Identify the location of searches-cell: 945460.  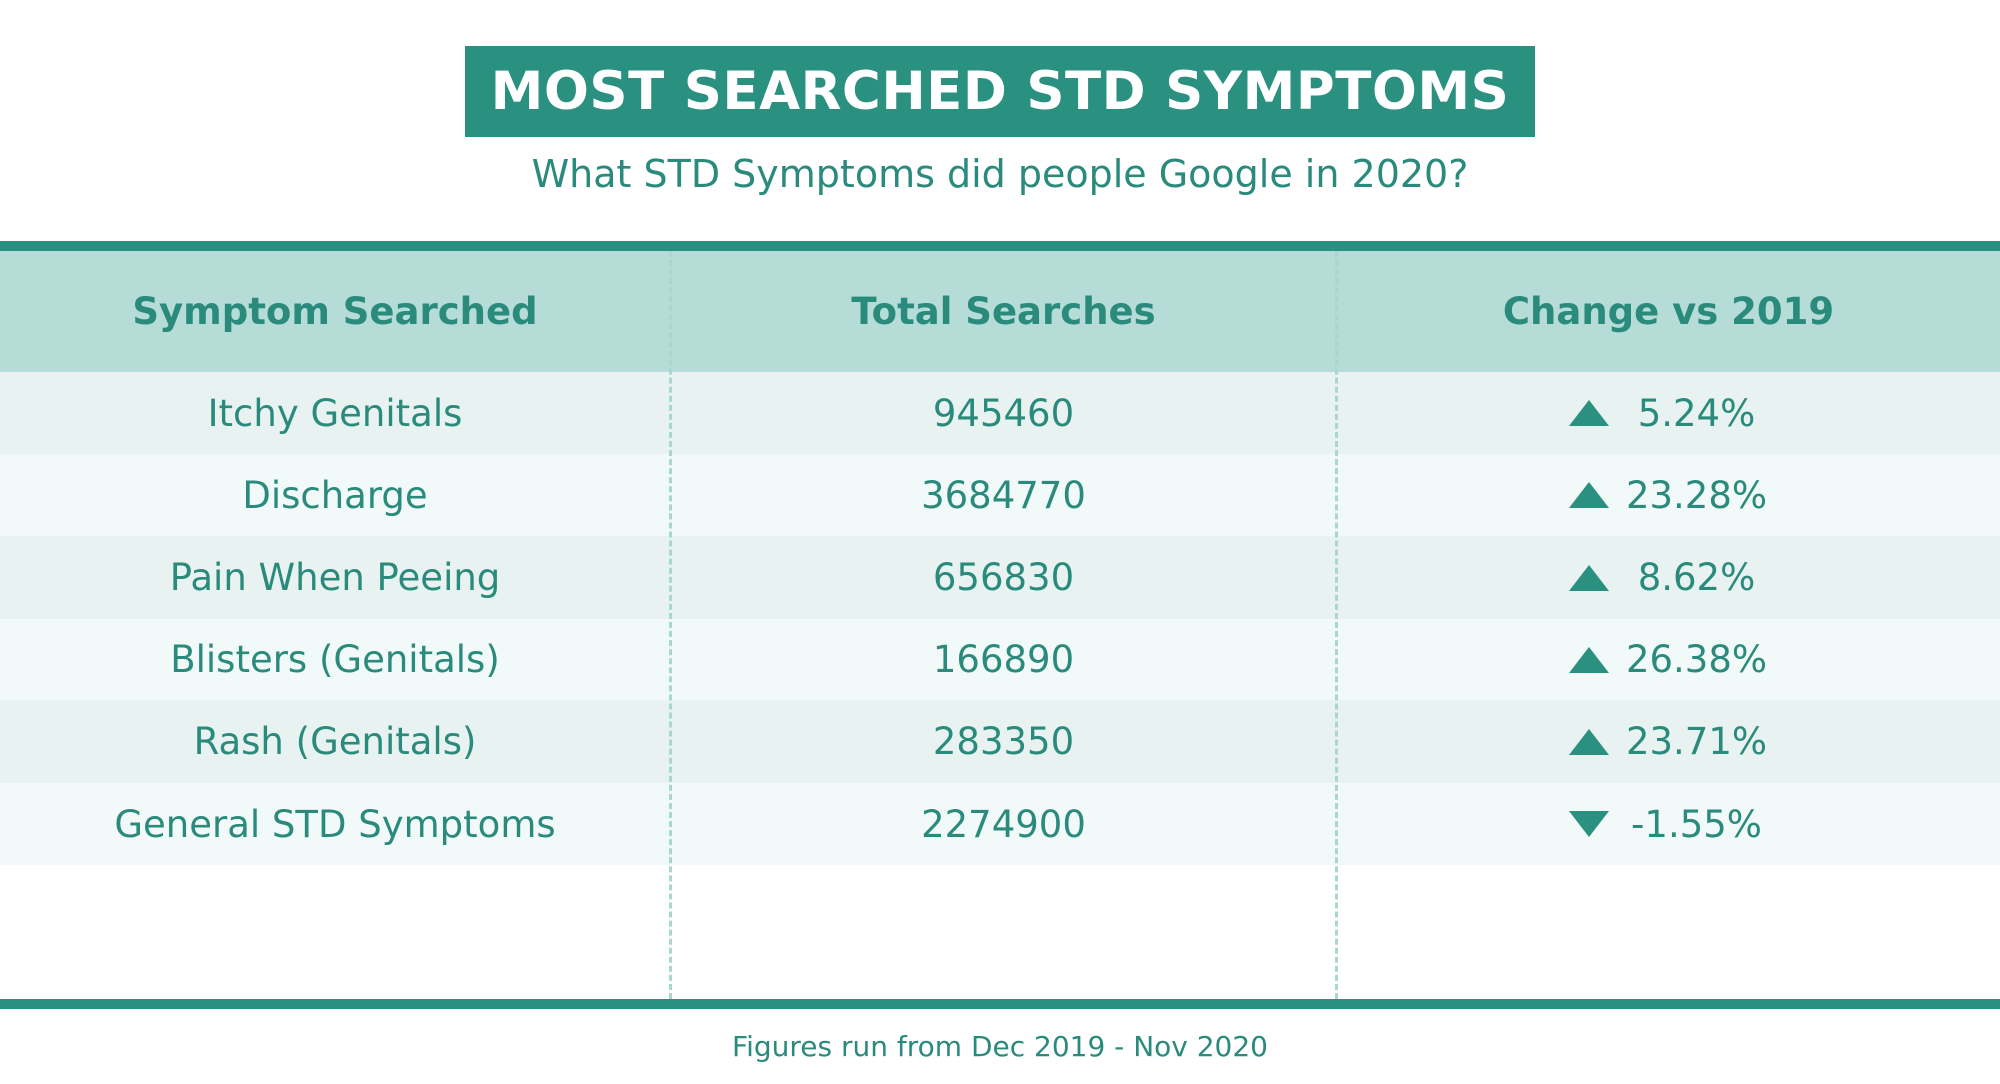
(1003, 413).